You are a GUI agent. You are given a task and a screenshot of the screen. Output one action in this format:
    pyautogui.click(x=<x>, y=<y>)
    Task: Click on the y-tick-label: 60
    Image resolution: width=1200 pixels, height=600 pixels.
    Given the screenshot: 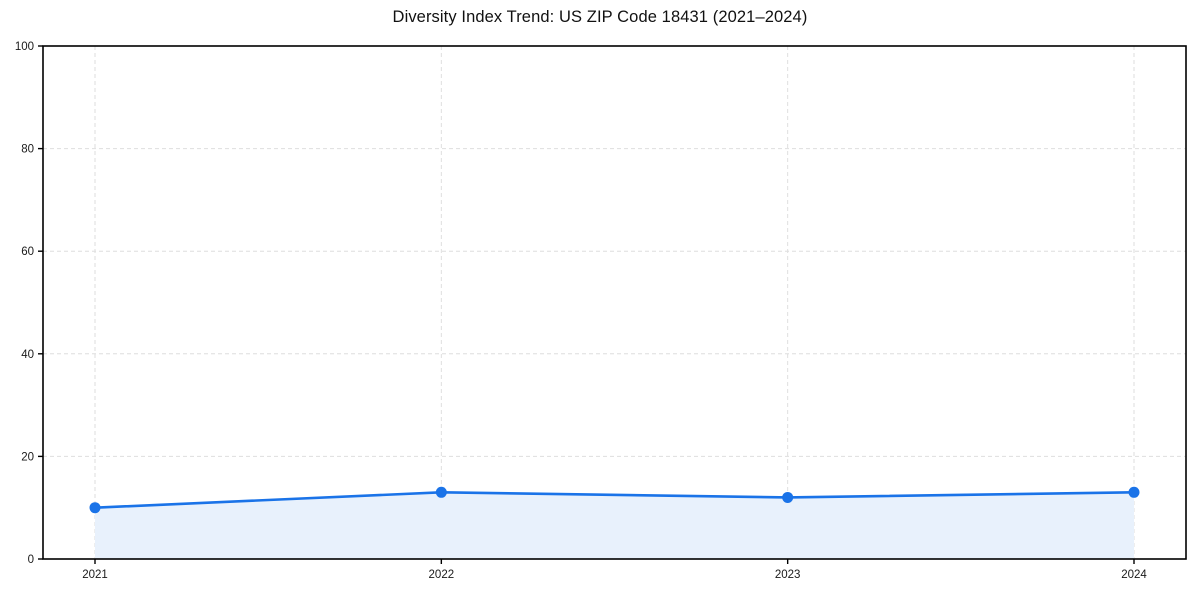 What is the action you would take?
    pyautogui.click(x=27, y=252)
    